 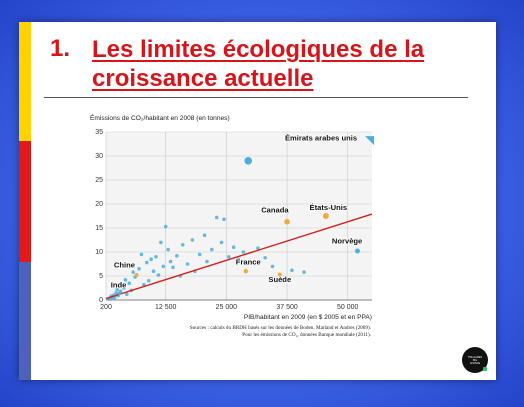 I want to click on country-label: Inde, so click(x=119, y=285).